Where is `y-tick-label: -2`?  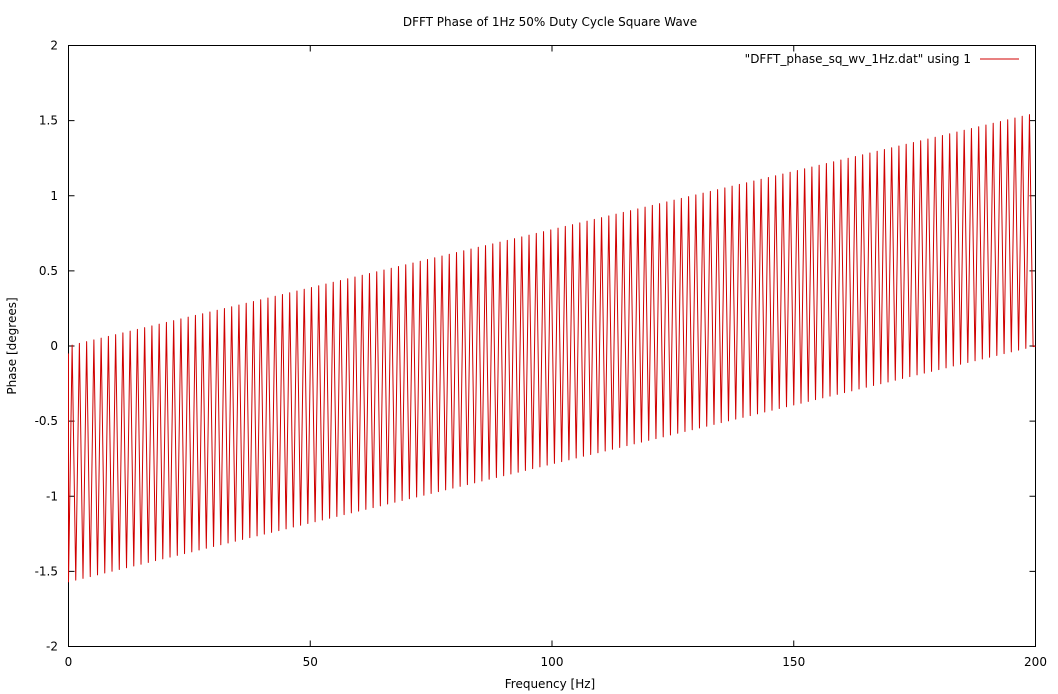
y-tick-label: -2 is located at coordinates (52, 647).